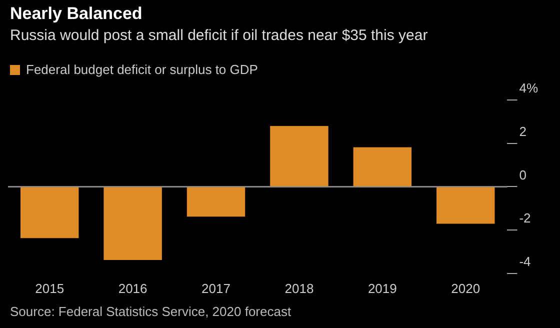  Describe the element at coordinates (522, 174) in the screenshot. I see `y-tick-label: 0` at that location.